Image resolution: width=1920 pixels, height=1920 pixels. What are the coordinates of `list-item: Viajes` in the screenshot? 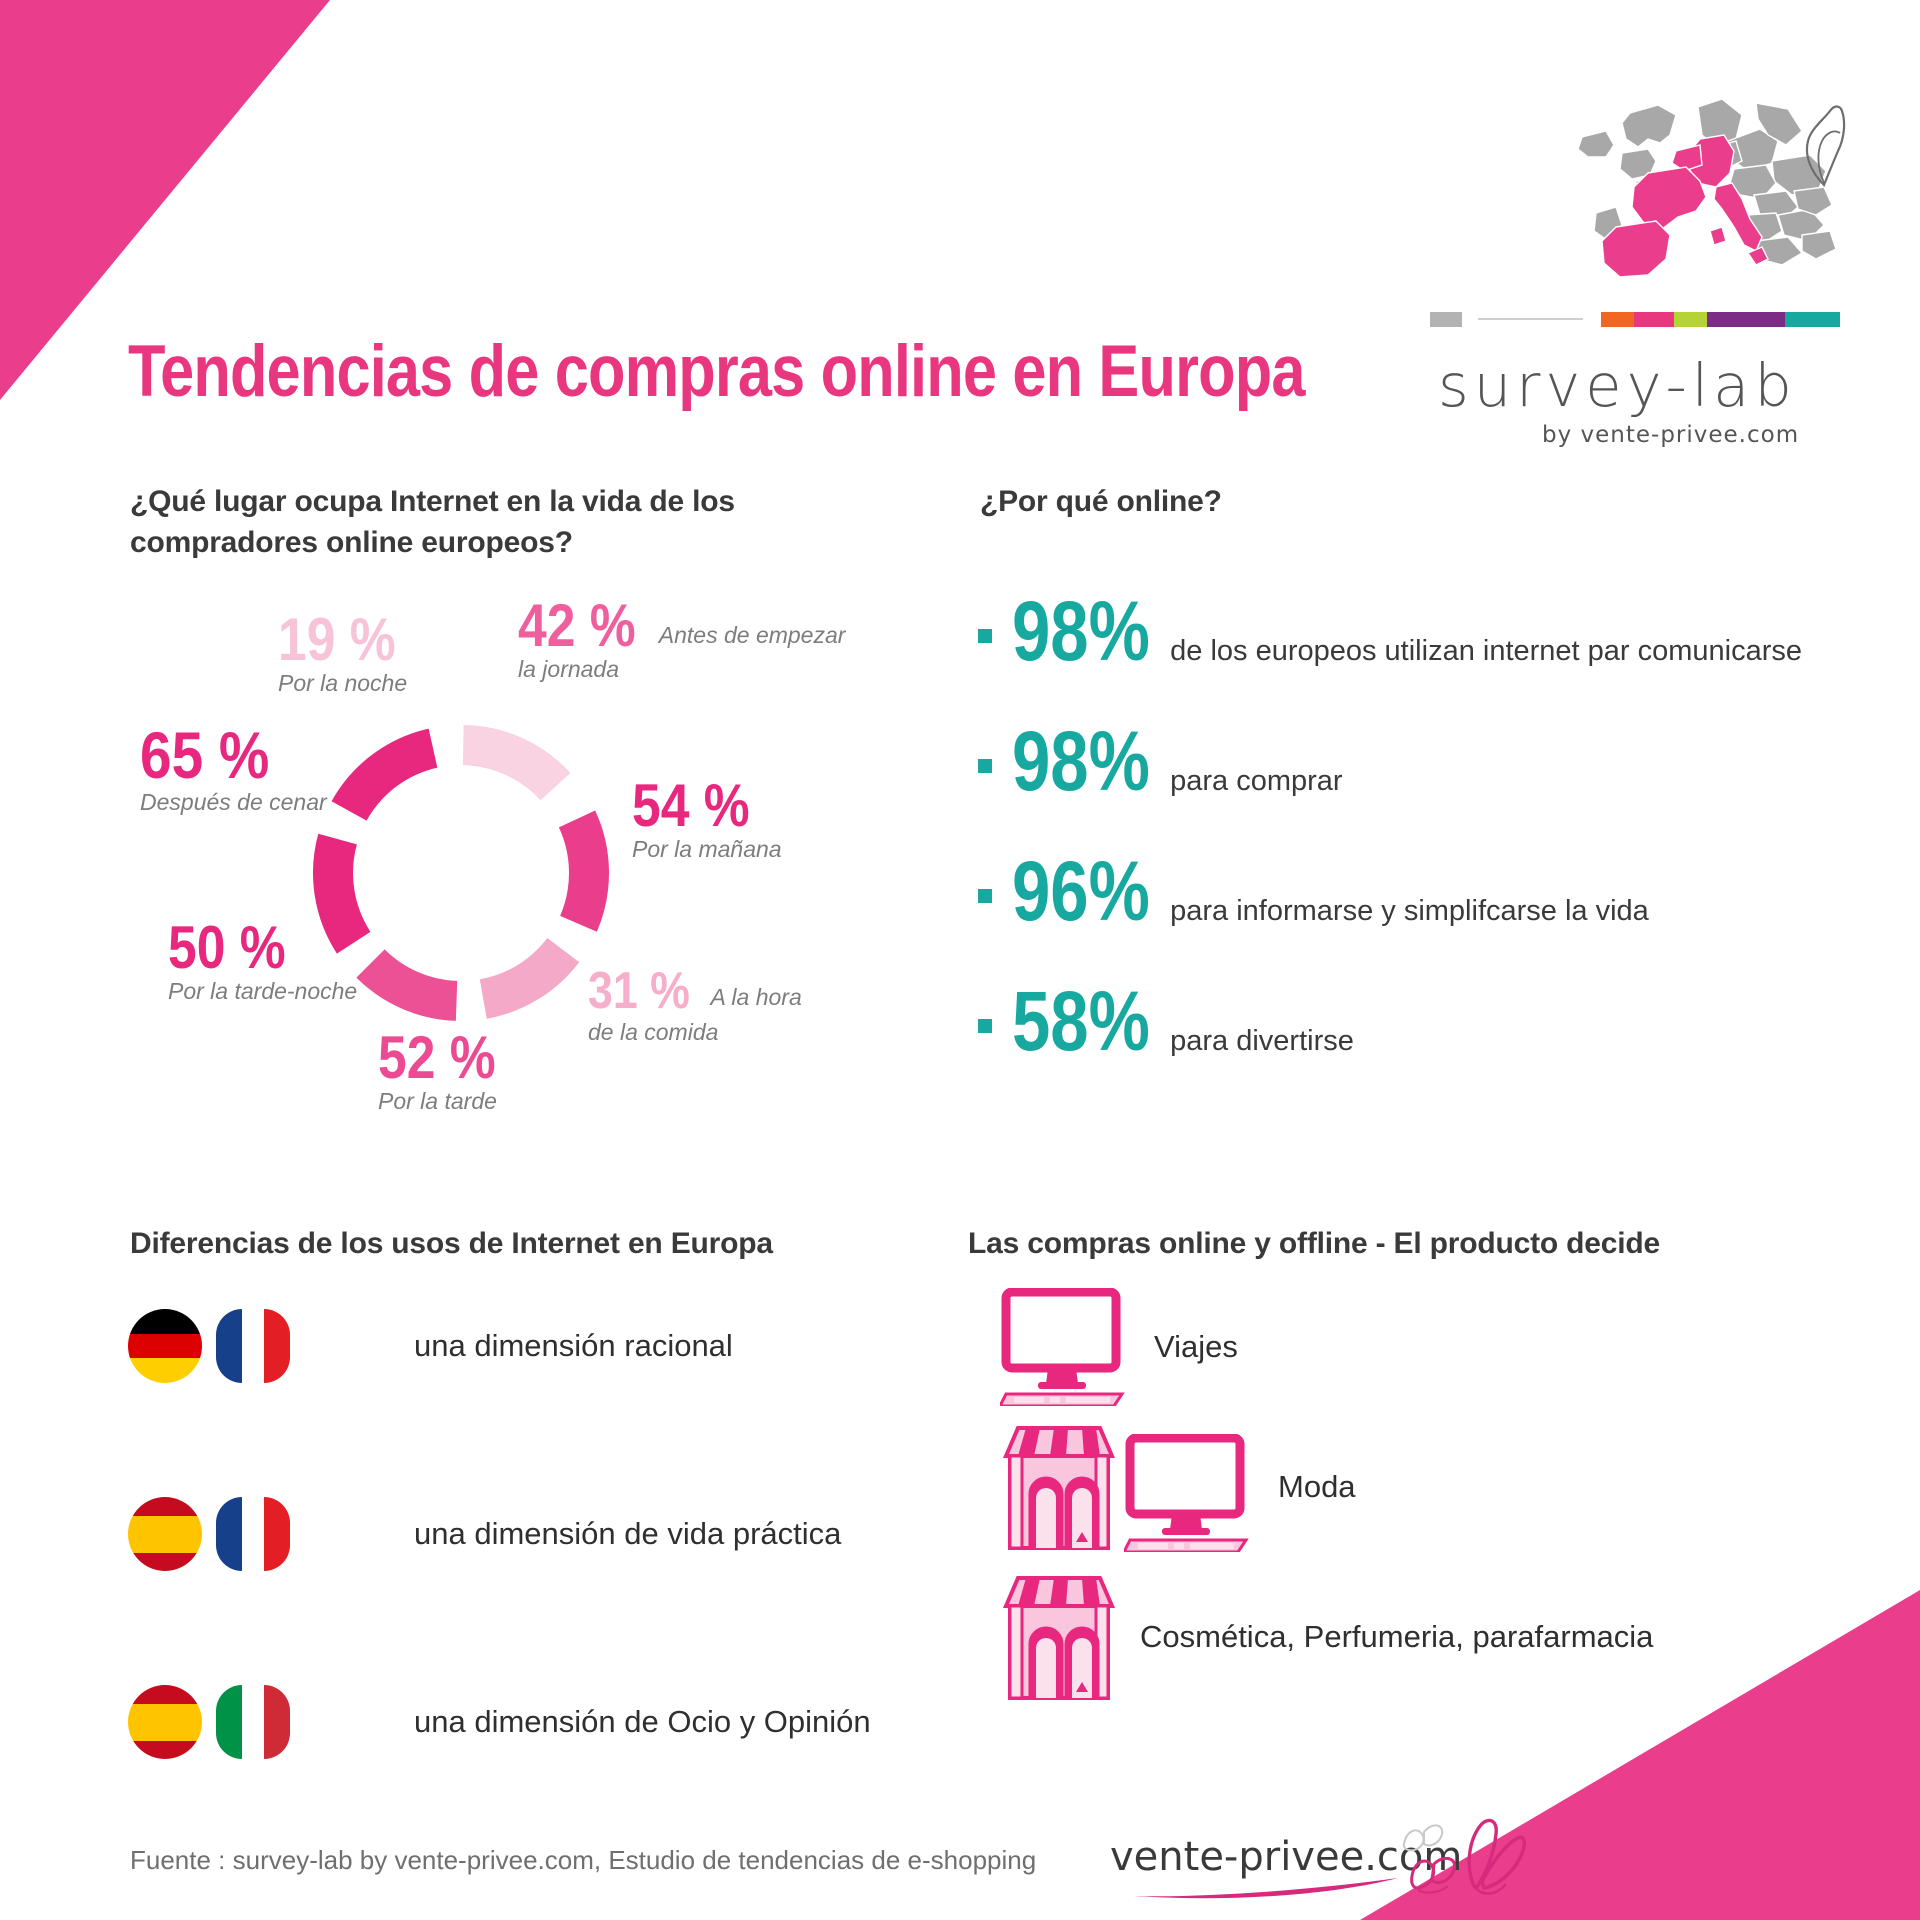 It's located at (1410, 1347).